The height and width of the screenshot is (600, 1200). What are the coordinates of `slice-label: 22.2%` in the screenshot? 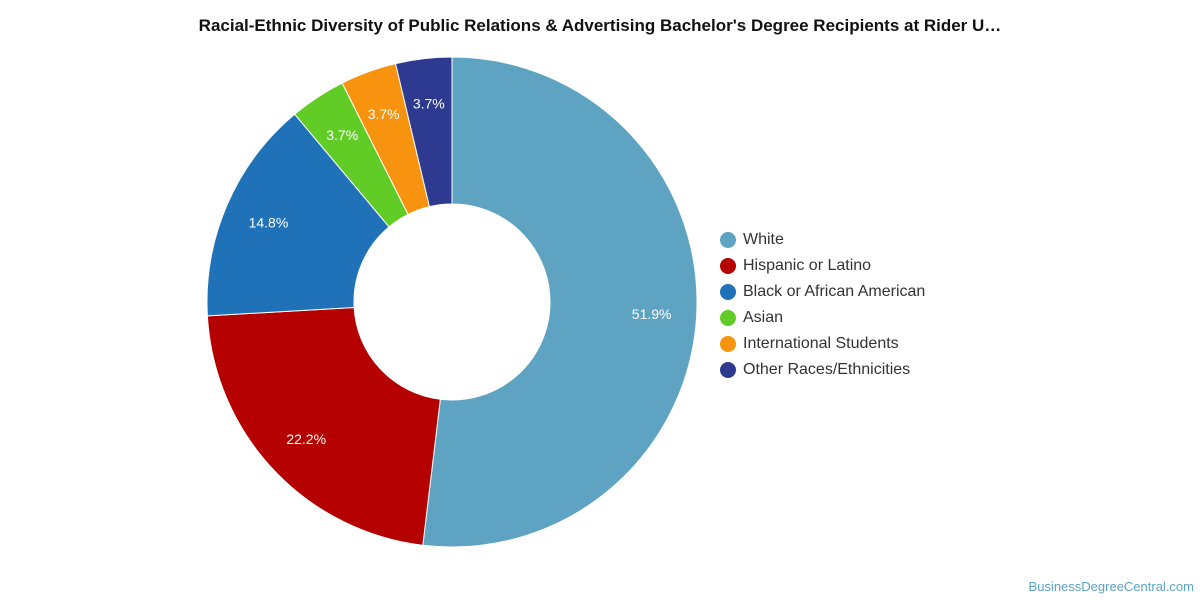 It's located at (306, 439).